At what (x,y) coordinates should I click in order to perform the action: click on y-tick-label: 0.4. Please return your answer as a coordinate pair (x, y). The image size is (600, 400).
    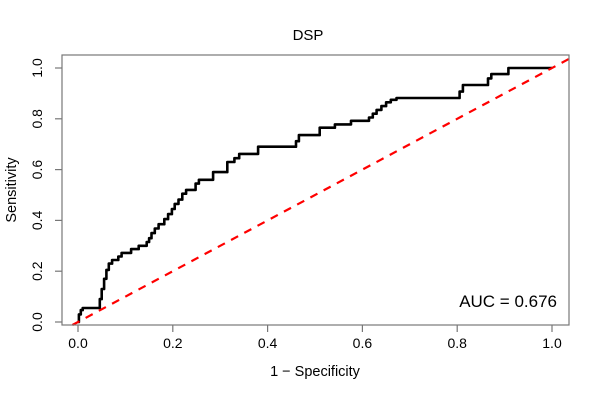
    Looking at the image, I should click on (37, 220).